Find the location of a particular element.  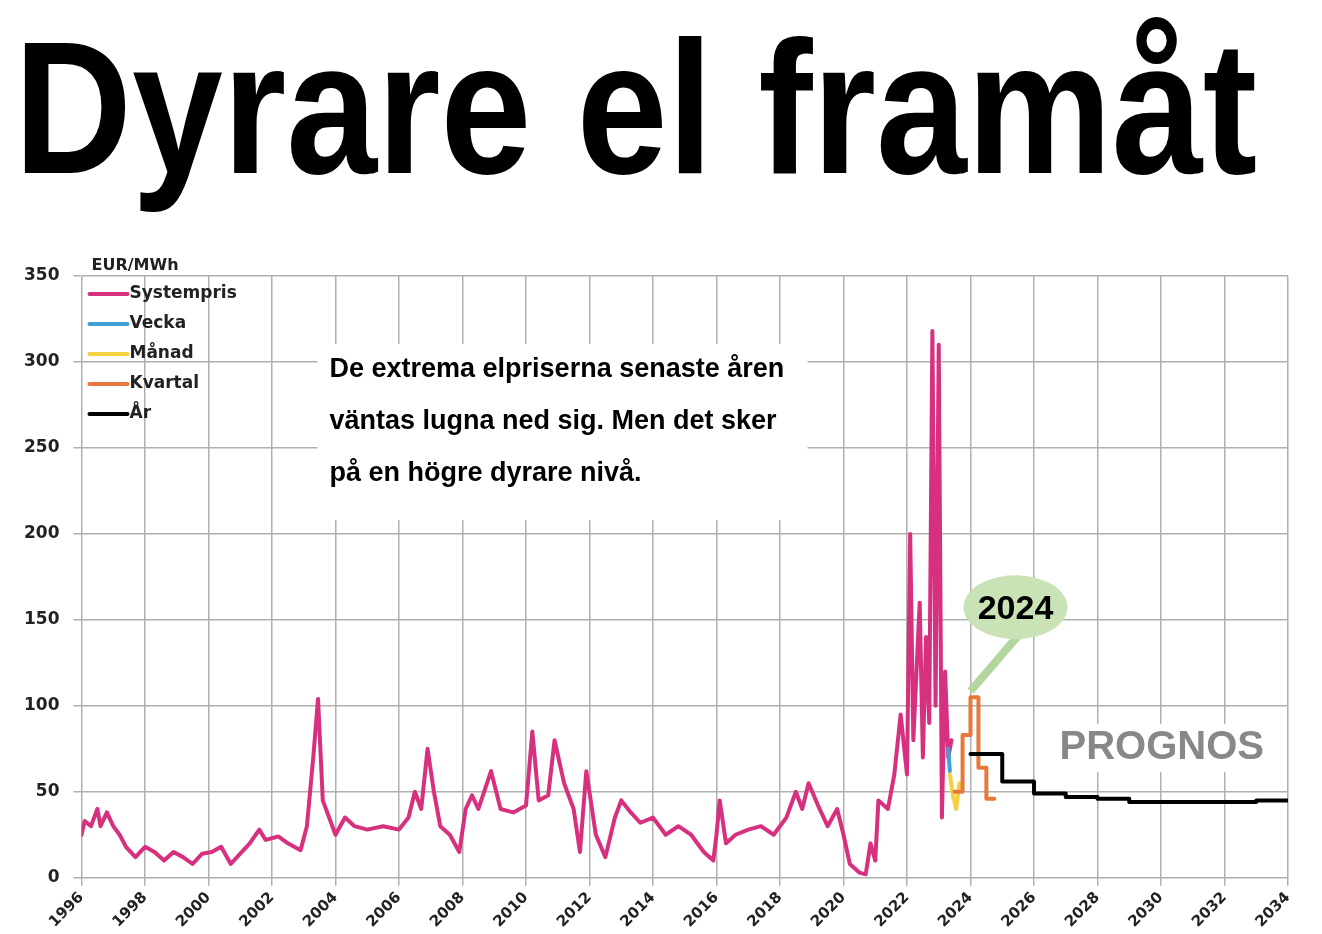

y-tick-label: 150 is located at coordinates (41, 618).